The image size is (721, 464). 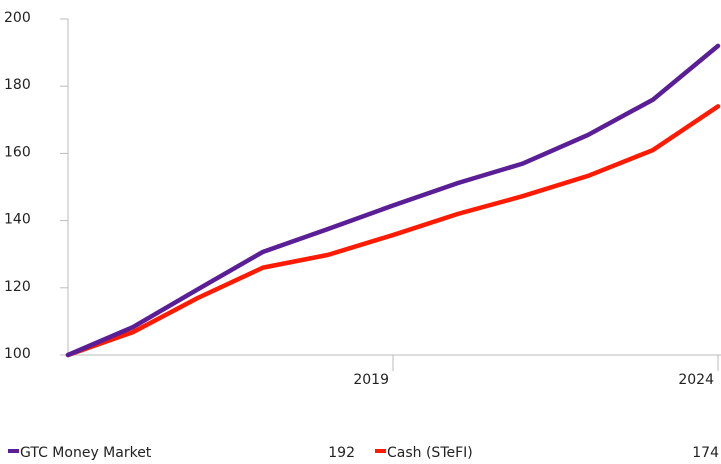 I want to click on y-tick-label: 200, so click(x=17, y=18).